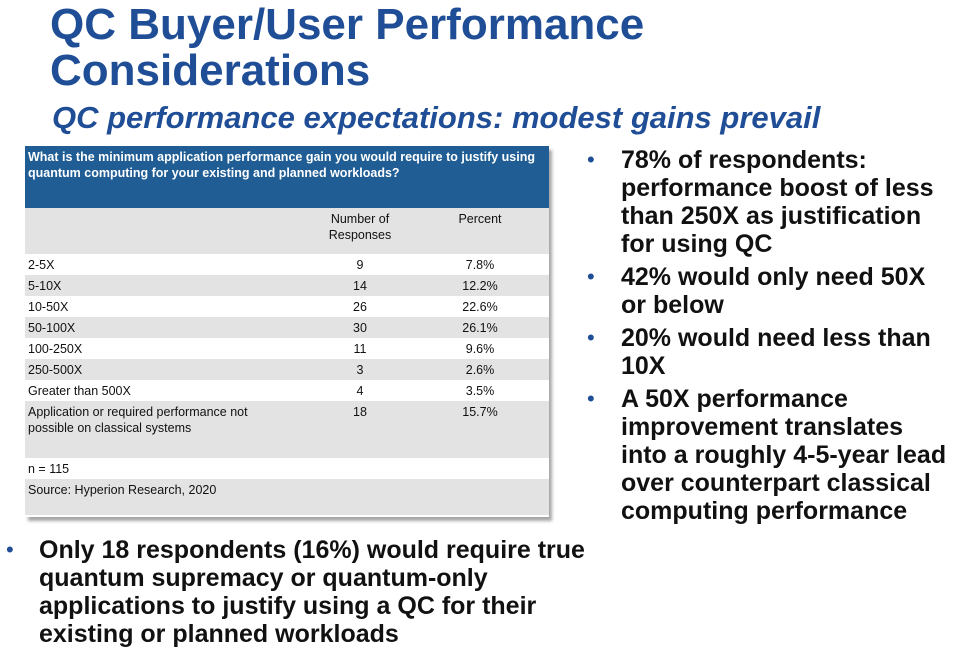 The height and width of the screenshot is (661, 962). Describe the element at coordinates (360, 328) in the screenshot. I see `row-count: 30` at that location.